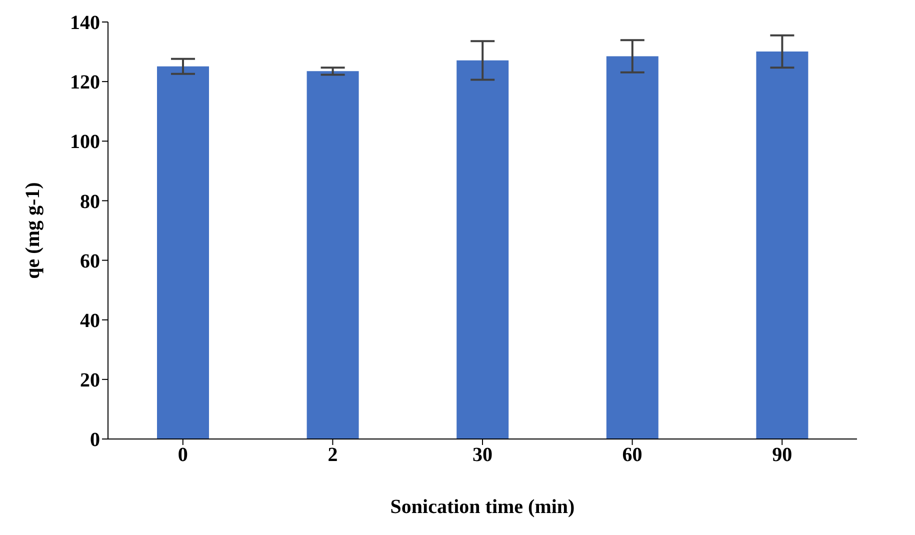 This screenshot has width=915, height=535. What do you see at coordinates (782, 455) in the screenshot?
I see `x-tick-label: 90` at bounding box center [782, 455].